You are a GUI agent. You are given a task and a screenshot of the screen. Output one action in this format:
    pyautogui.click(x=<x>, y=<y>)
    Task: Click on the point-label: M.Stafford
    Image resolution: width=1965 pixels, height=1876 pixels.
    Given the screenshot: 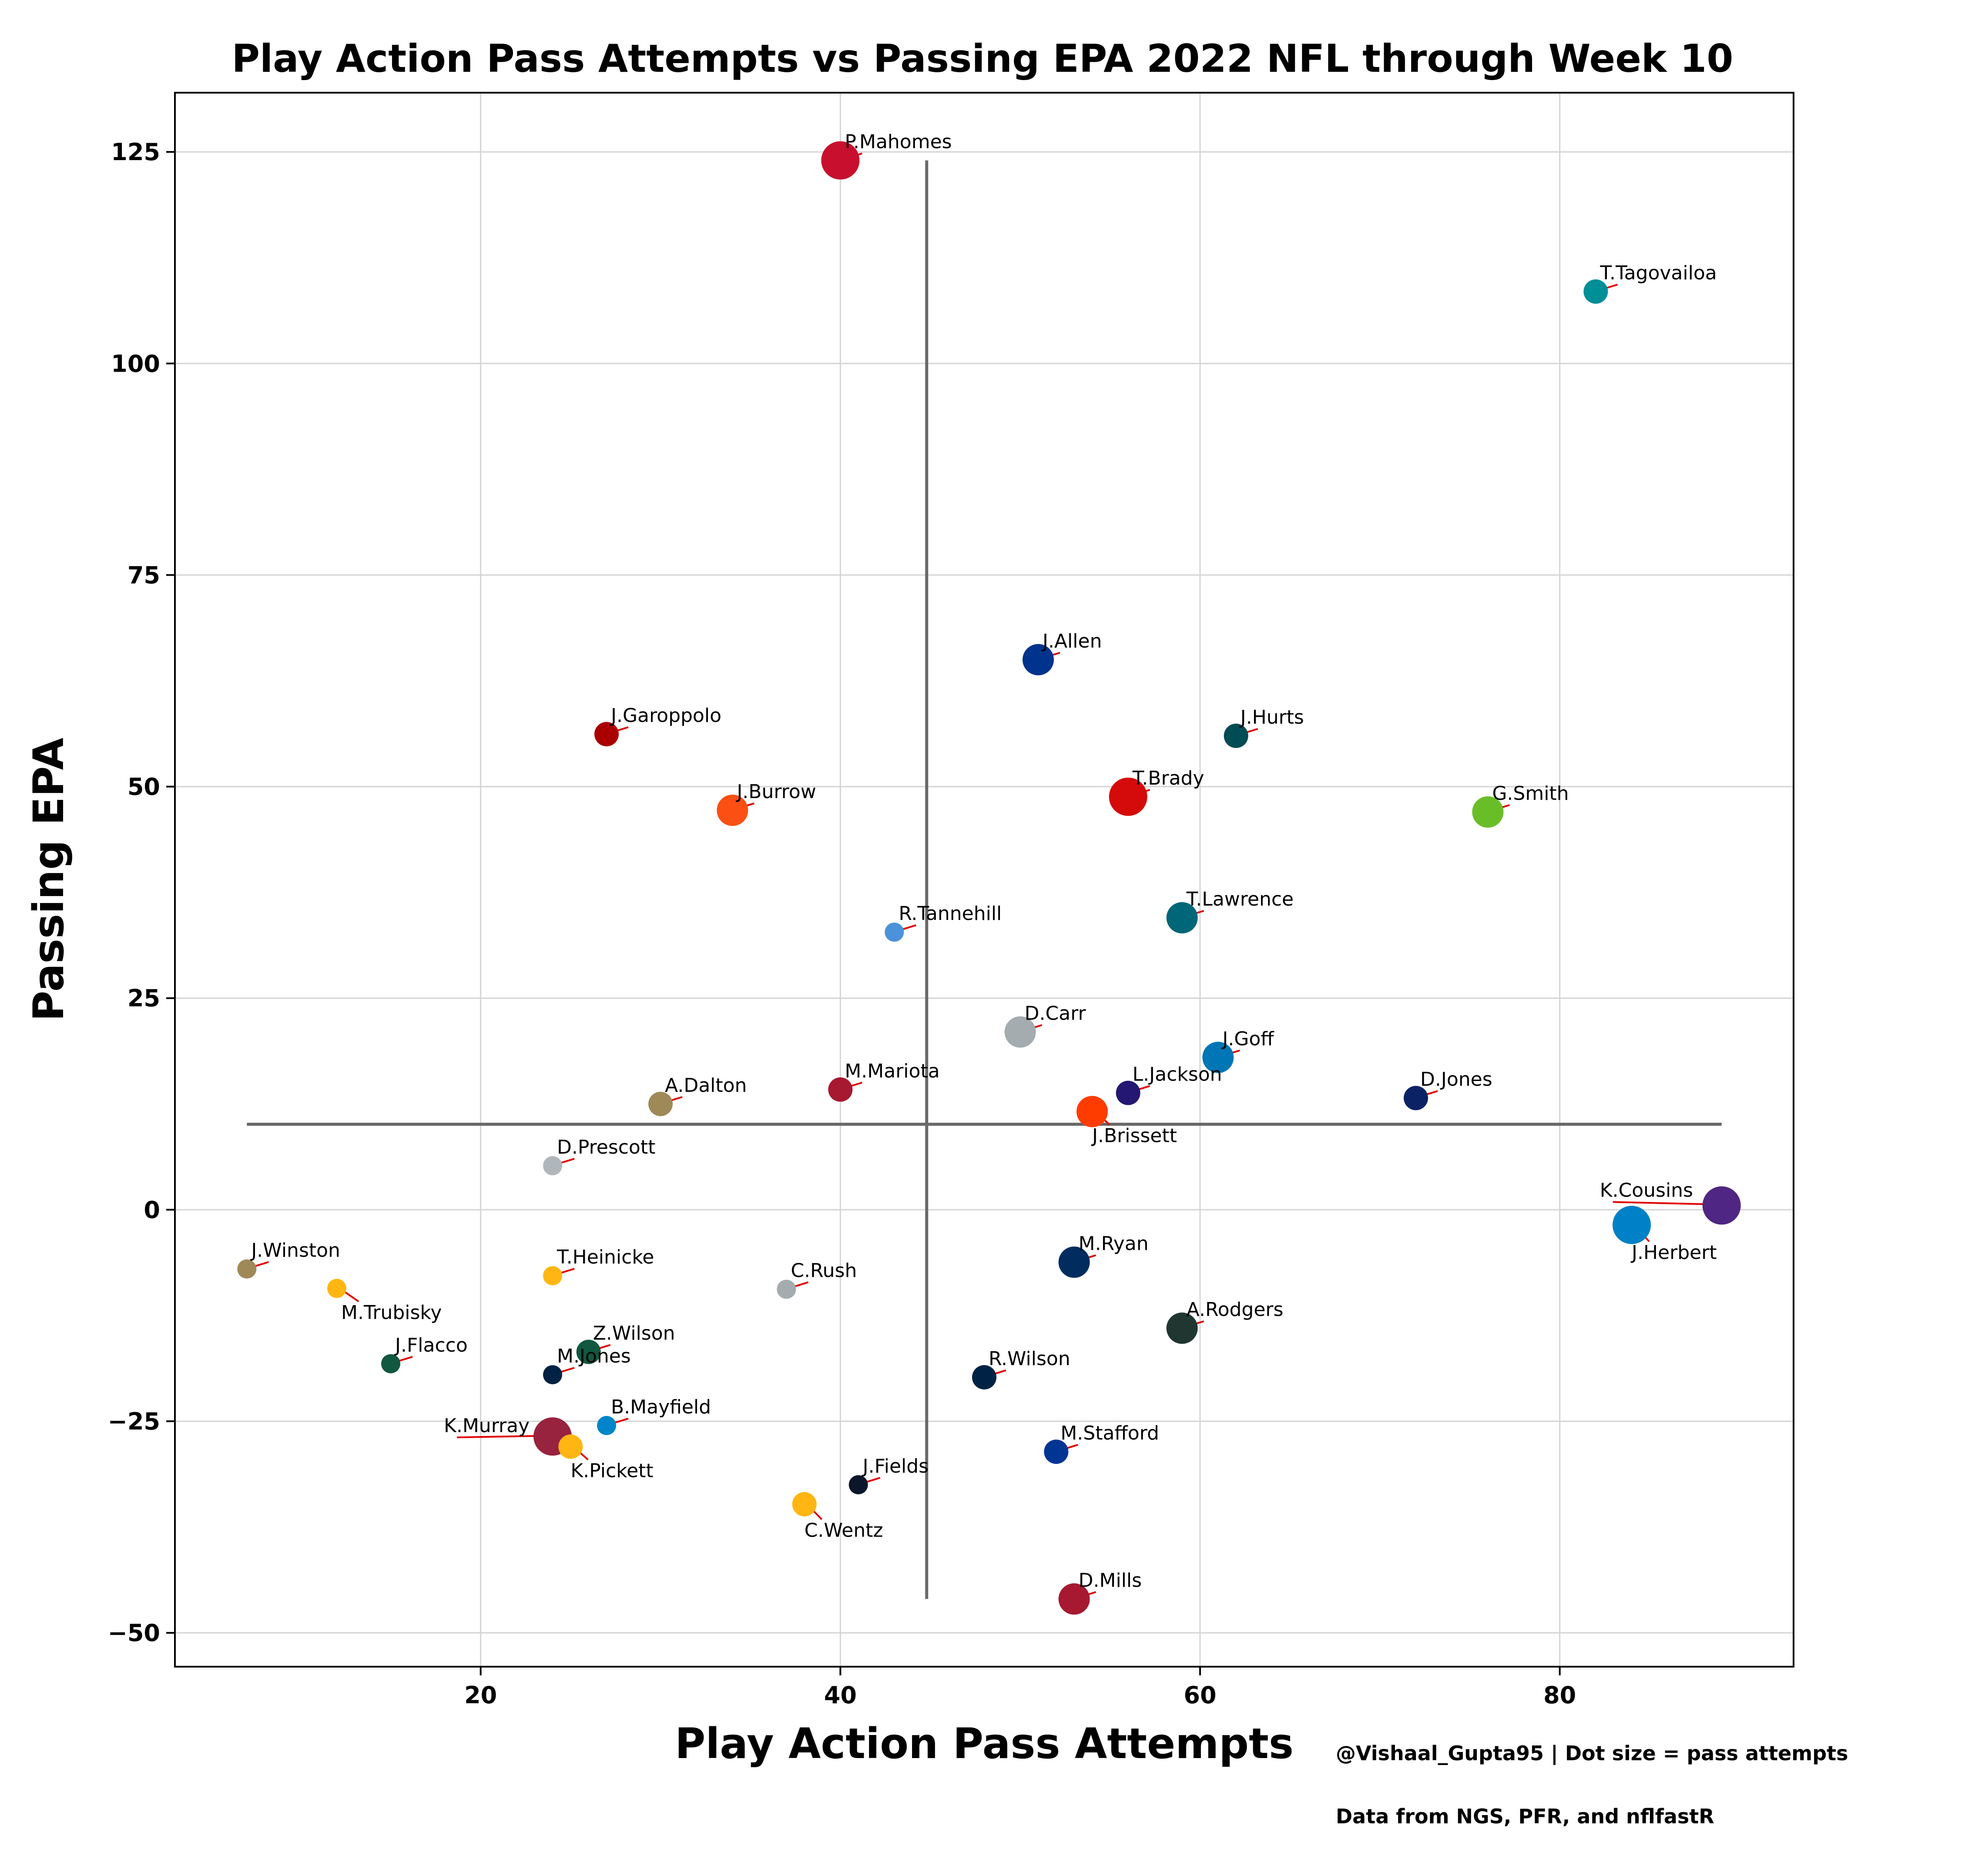 What is the action you would take?
    pyautogui.click(x=1109, y=1433)
    